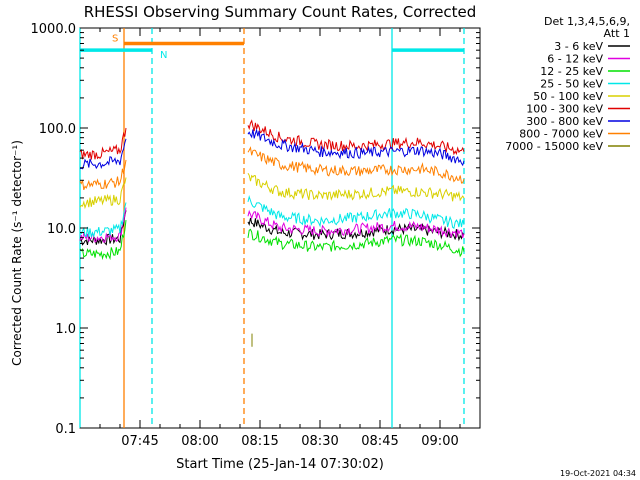  What do you see at coordinates (115, 39) in the screenshot?
I see `status-label-0: S` at bounding box center [115, 39].